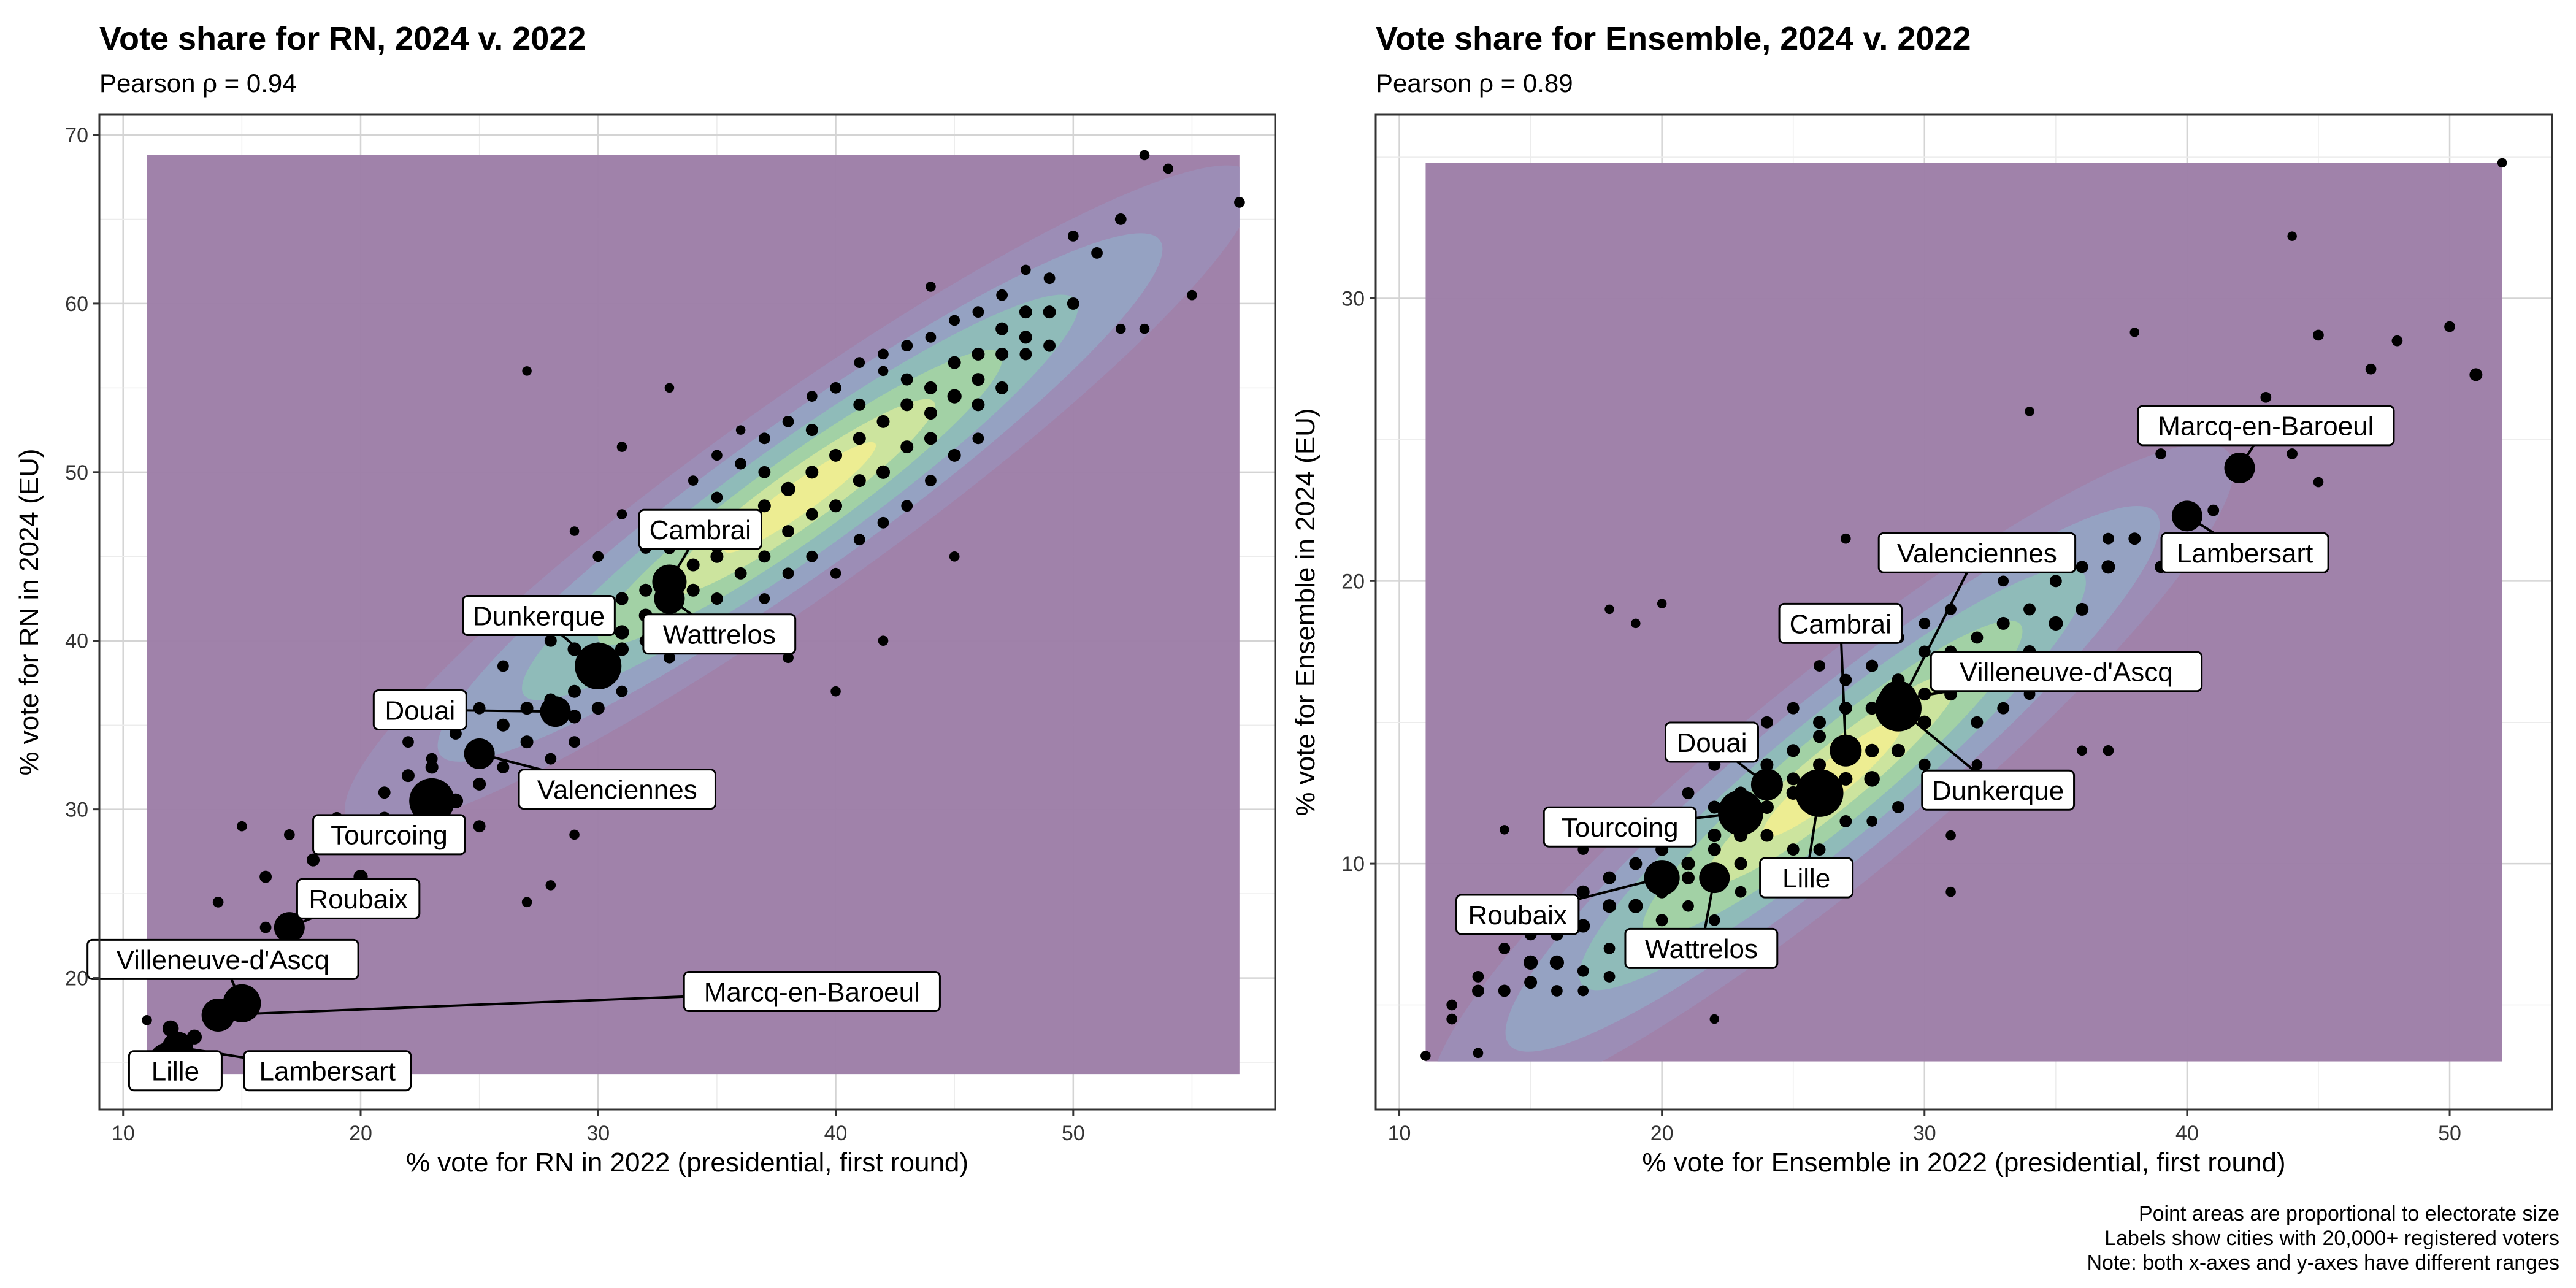 This screenshot has width=2576, height=1288. What do you see at coordinates (539, 616) in the screenshot?
I see `rn-city-label: Dunkerque` at bounding box center [539, 616].